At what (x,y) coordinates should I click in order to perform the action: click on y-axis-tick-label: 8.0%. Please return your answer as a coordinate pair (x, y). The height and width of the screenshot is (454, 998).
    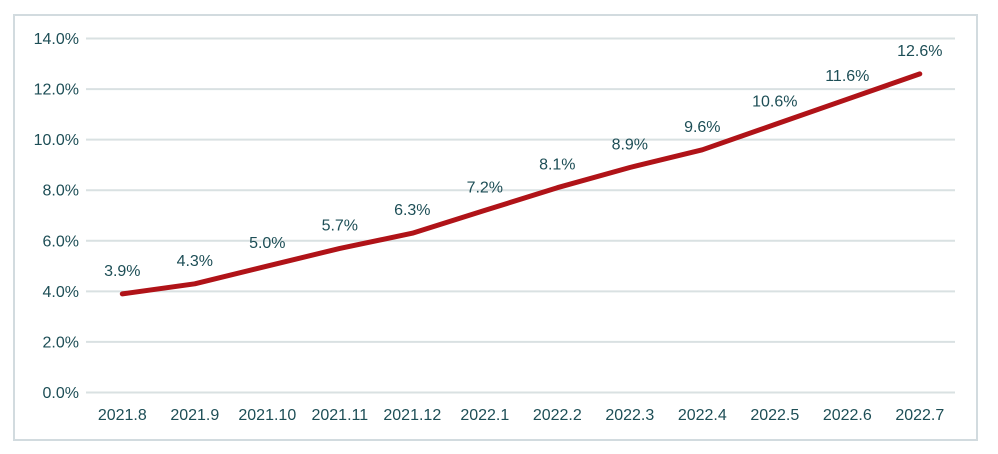
    Looking at the image, I should click on (61, 191).